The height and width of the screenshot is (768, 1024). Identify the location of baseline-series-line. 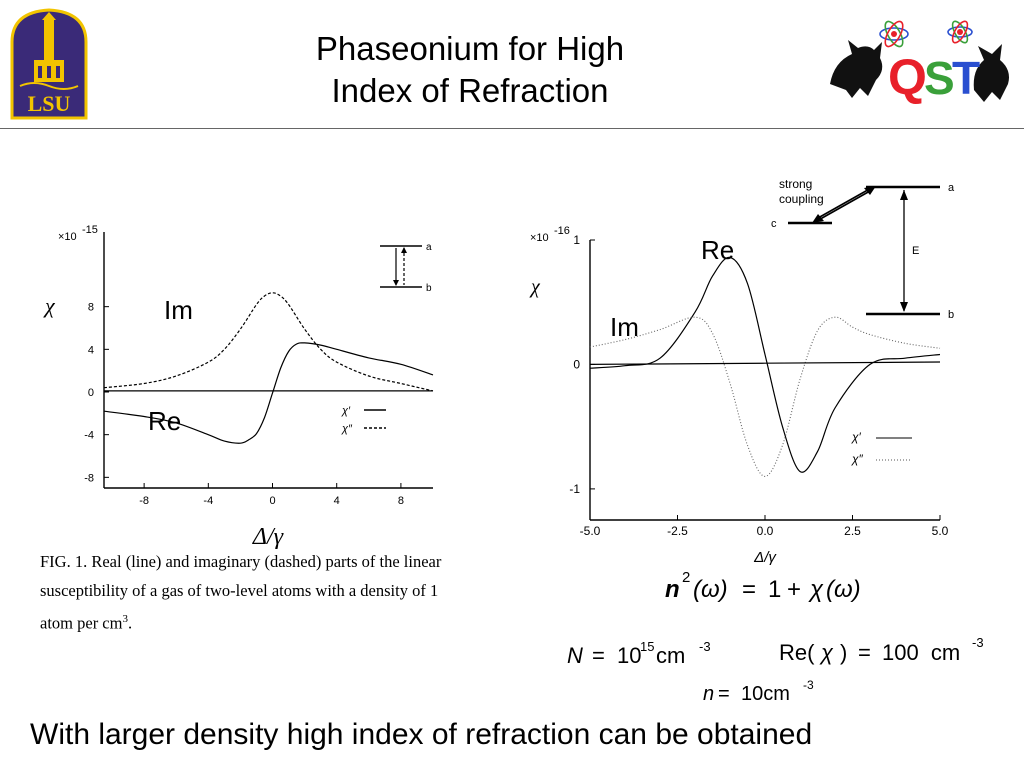
(765, 363).